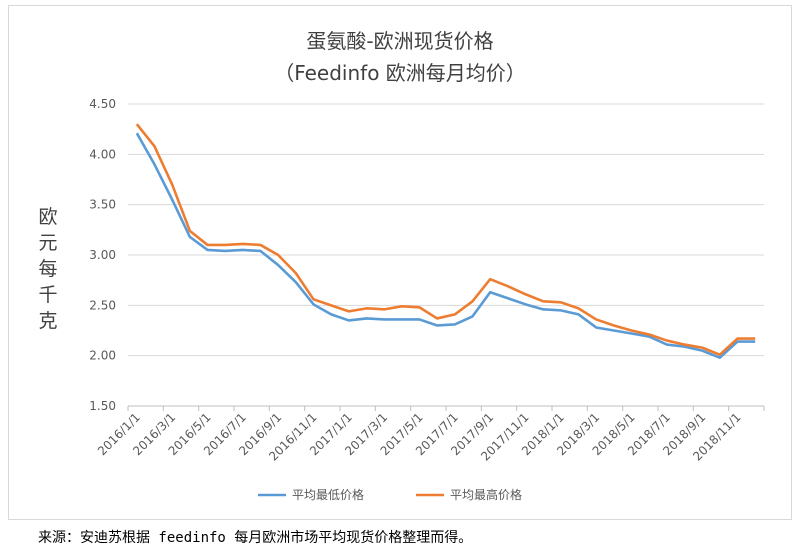 The width and height of the screenshot is (800, 558). I want to click on y-tick-label: 2.00, so click(102, 356).